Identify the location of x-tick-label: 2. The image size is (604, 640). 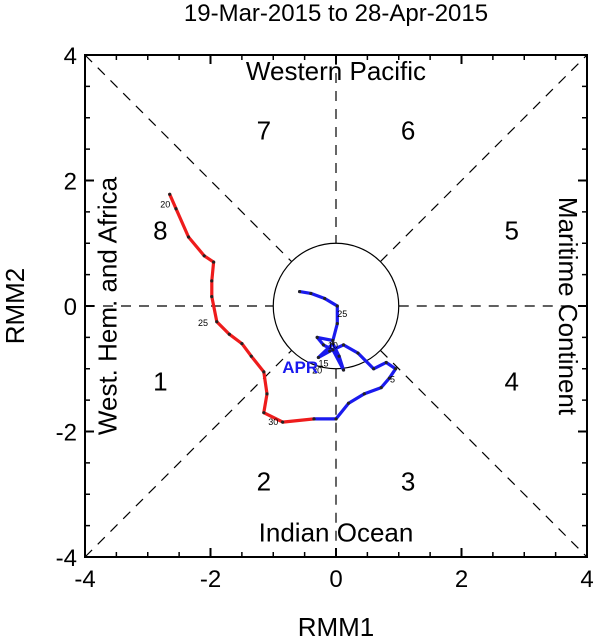
(461, 579).